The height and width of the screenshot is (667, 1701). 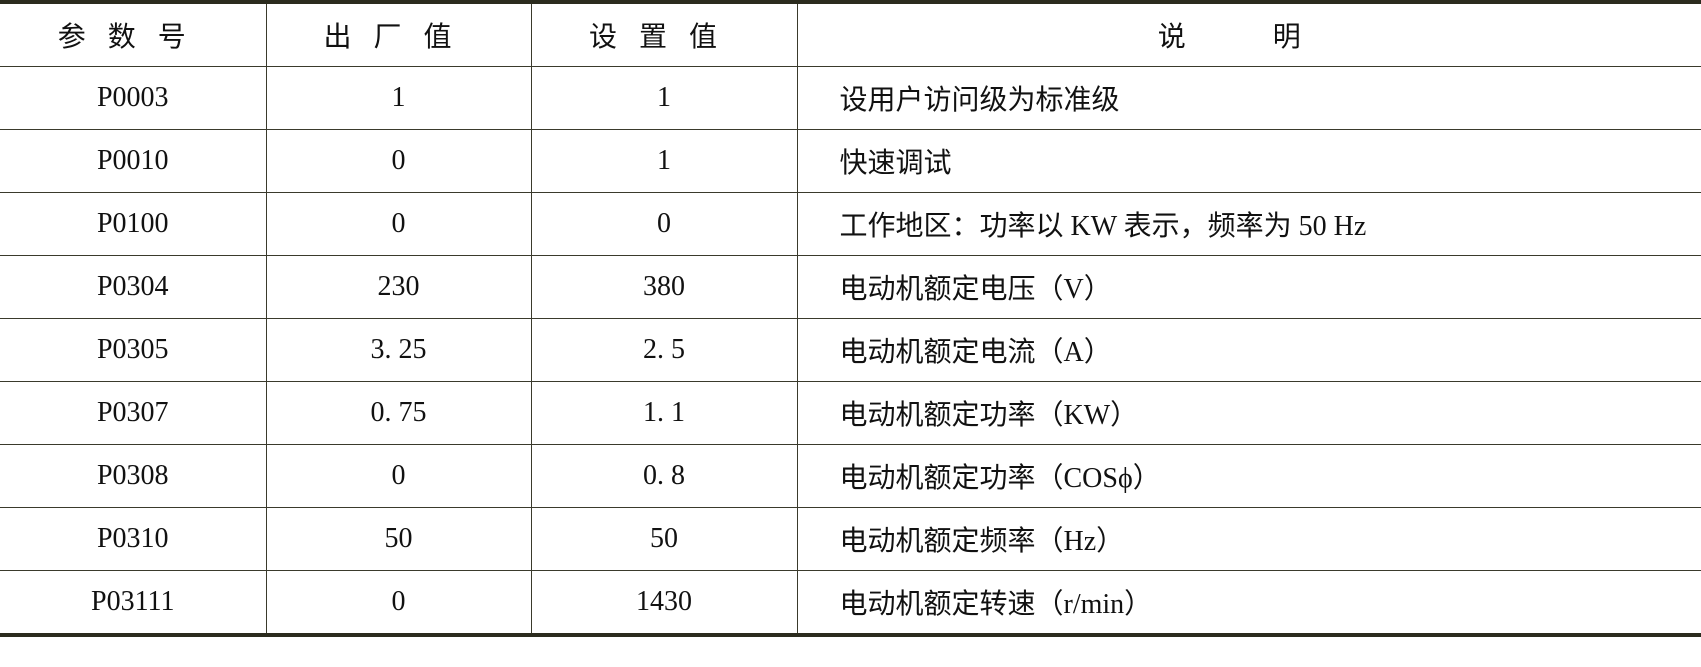 I want to click on cell-param: P0304, so click(x=133, y=287).